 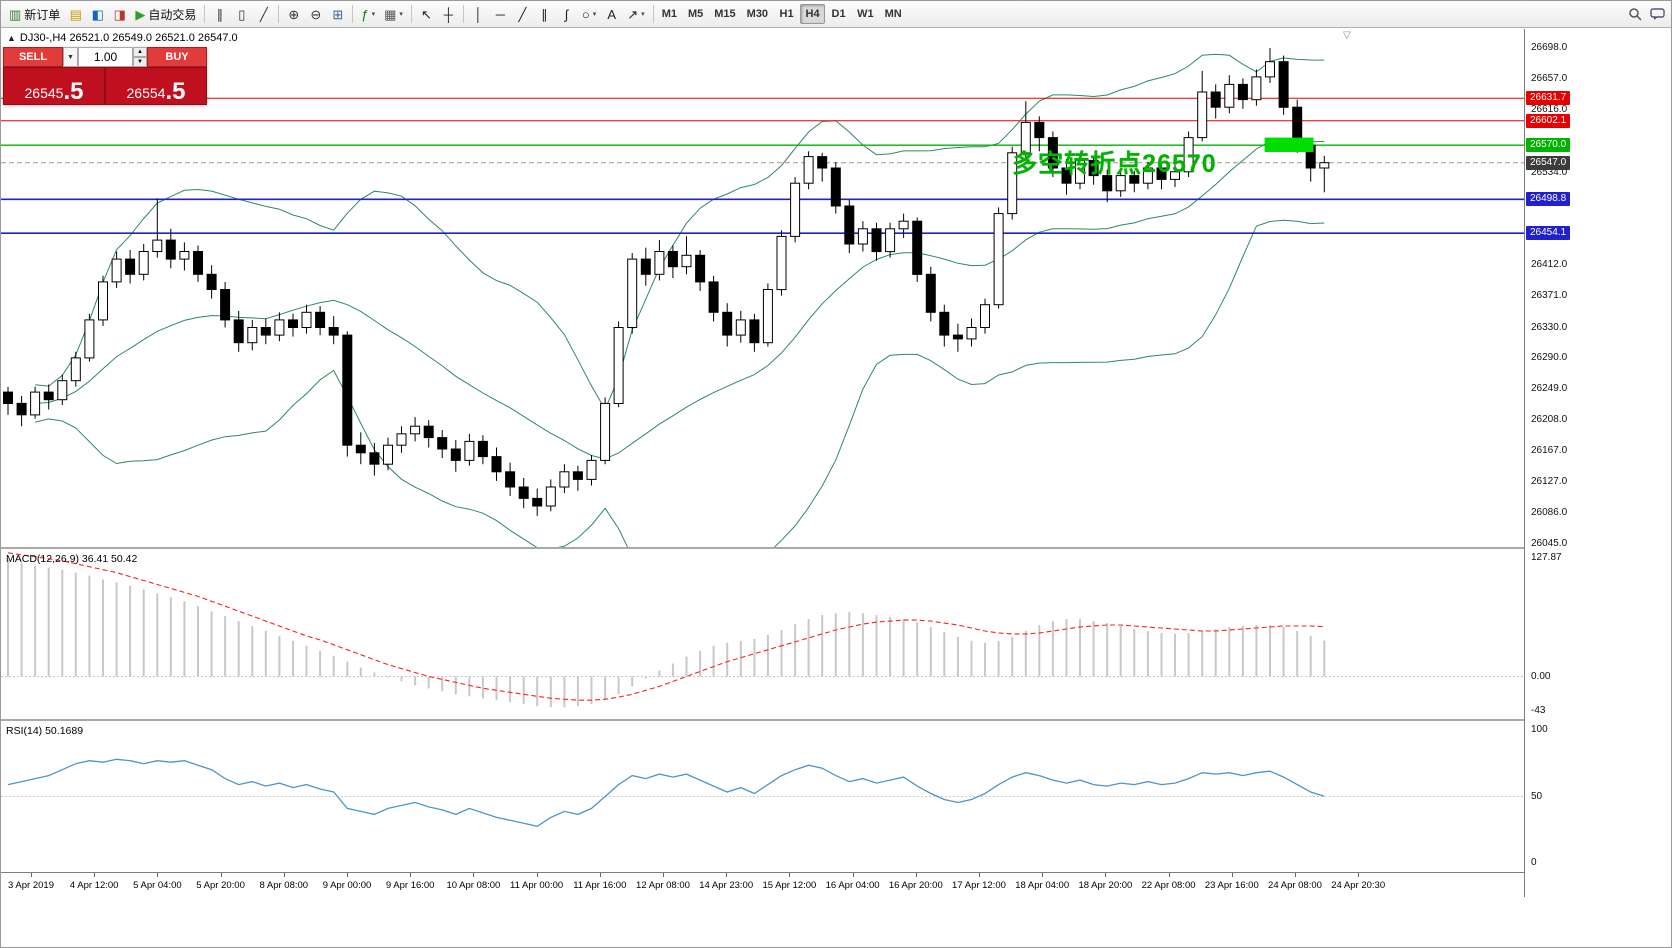 What do you see at coordinates (522, 14) in the screenshot?
I see `trendline-button: ╱` at bounding box center [522, 14].